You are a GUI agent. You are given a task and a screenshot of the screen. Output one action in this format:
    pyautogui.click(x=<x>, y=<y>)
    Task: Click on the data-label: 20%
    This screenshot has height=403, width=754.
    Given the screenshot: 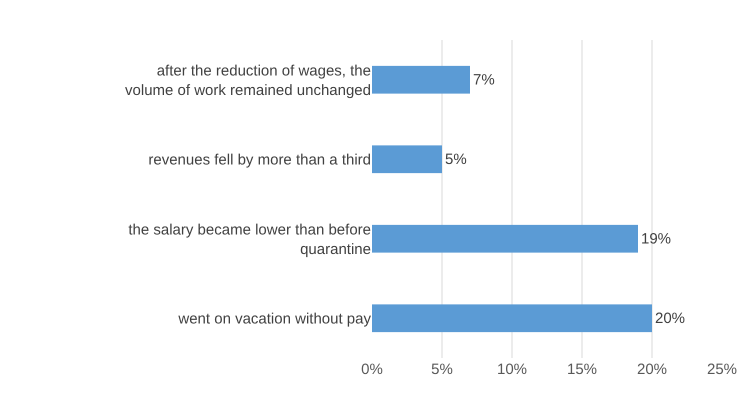 What is the action you would take?
    pyautogui.click(x=670, y=318)
    